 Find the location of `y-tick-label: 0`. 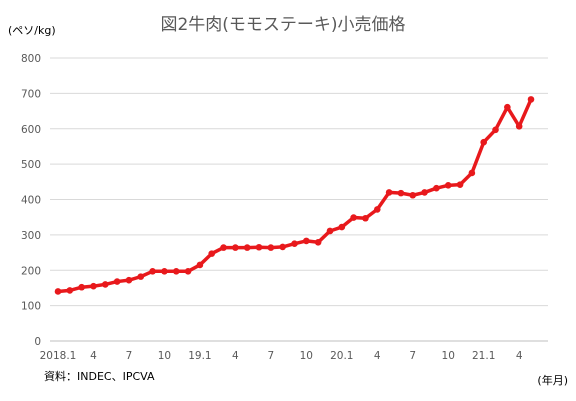

y-tick-label: 0 is located at coordinates (37, 342).